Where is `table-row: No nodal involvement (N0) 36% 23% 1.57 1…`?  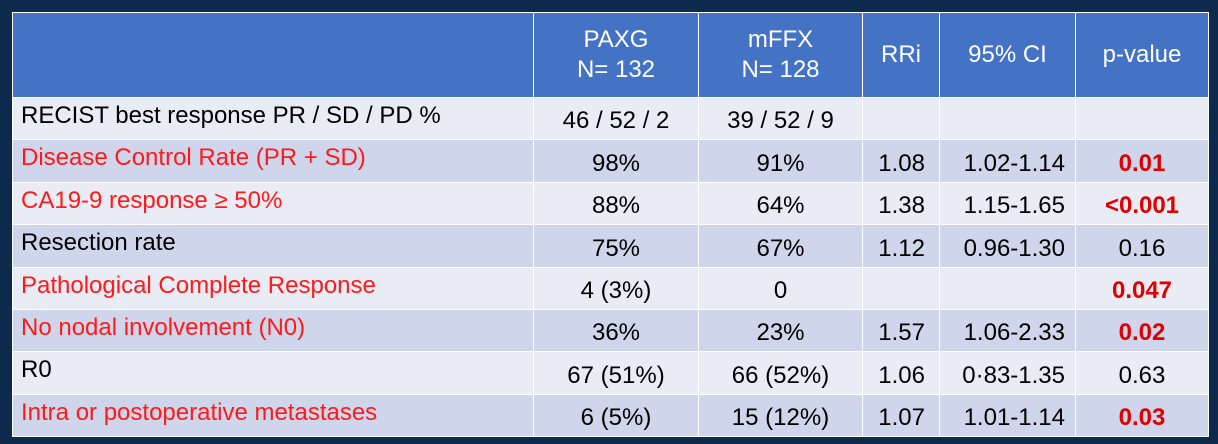
table-row: No nodal involvement (N0) 36% 23% 1.57 1… is located at coordinates (610, 330).